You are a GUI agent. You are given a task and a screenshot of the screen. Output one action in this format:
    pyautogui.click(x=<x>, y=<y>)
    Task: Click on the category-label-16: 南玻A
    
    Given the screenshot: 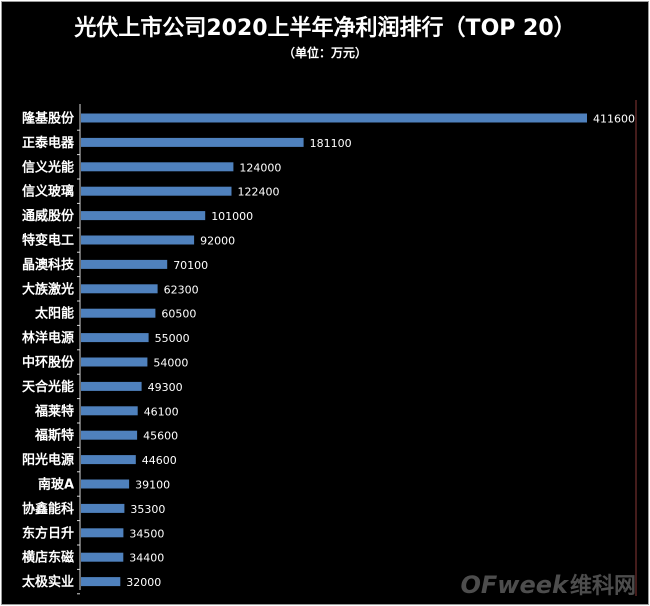 What is the action you would take?
    pyautogui.click(x=56, y=485)
    